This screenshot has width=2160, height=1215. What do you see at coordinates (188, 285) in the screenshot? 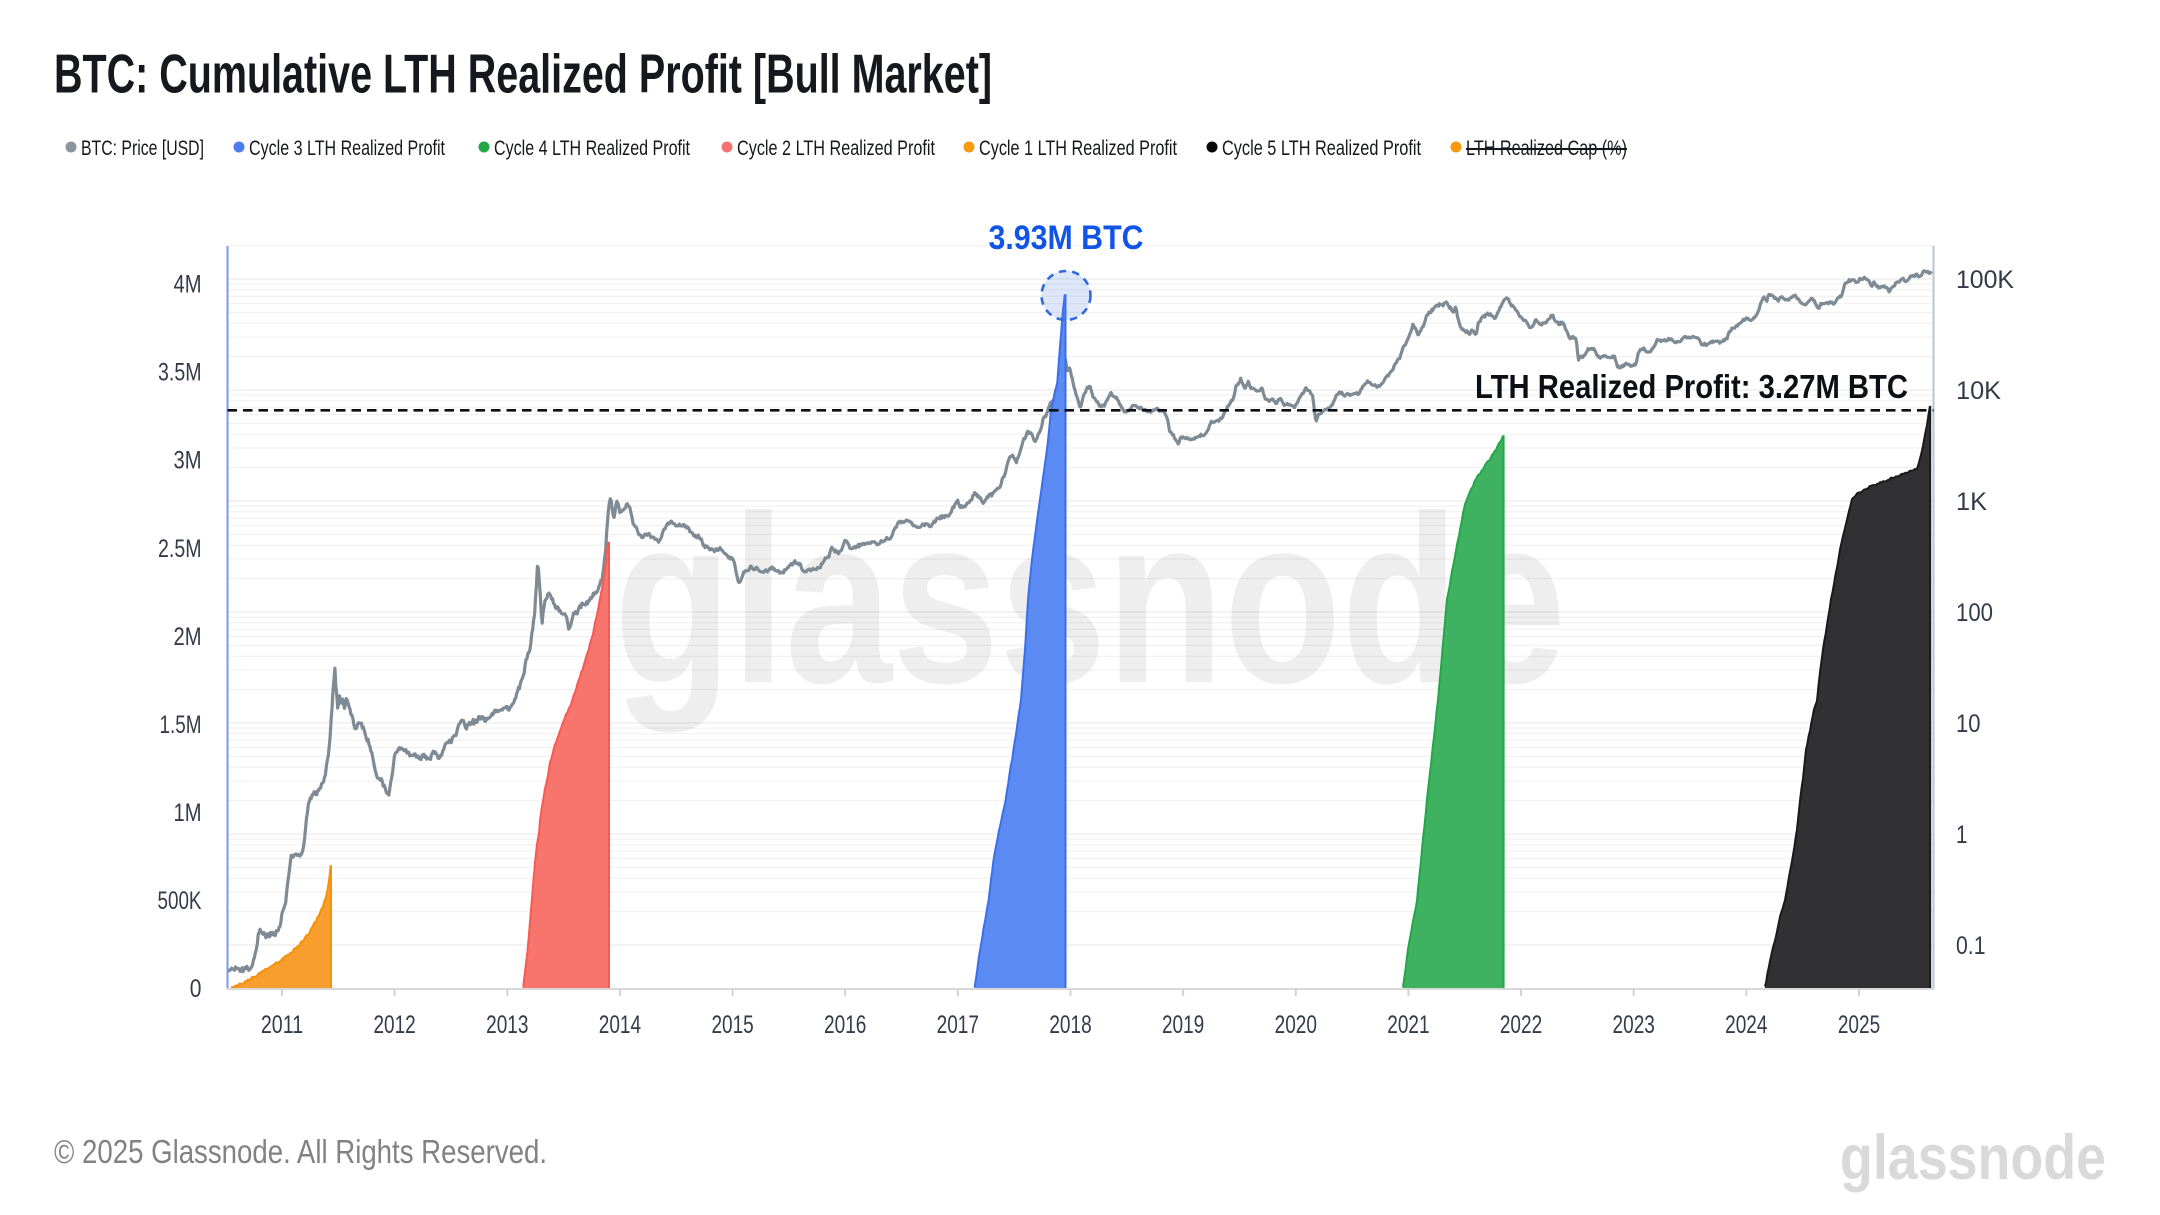
I see `svg-text: 4M` at bounding box center [188, 285].